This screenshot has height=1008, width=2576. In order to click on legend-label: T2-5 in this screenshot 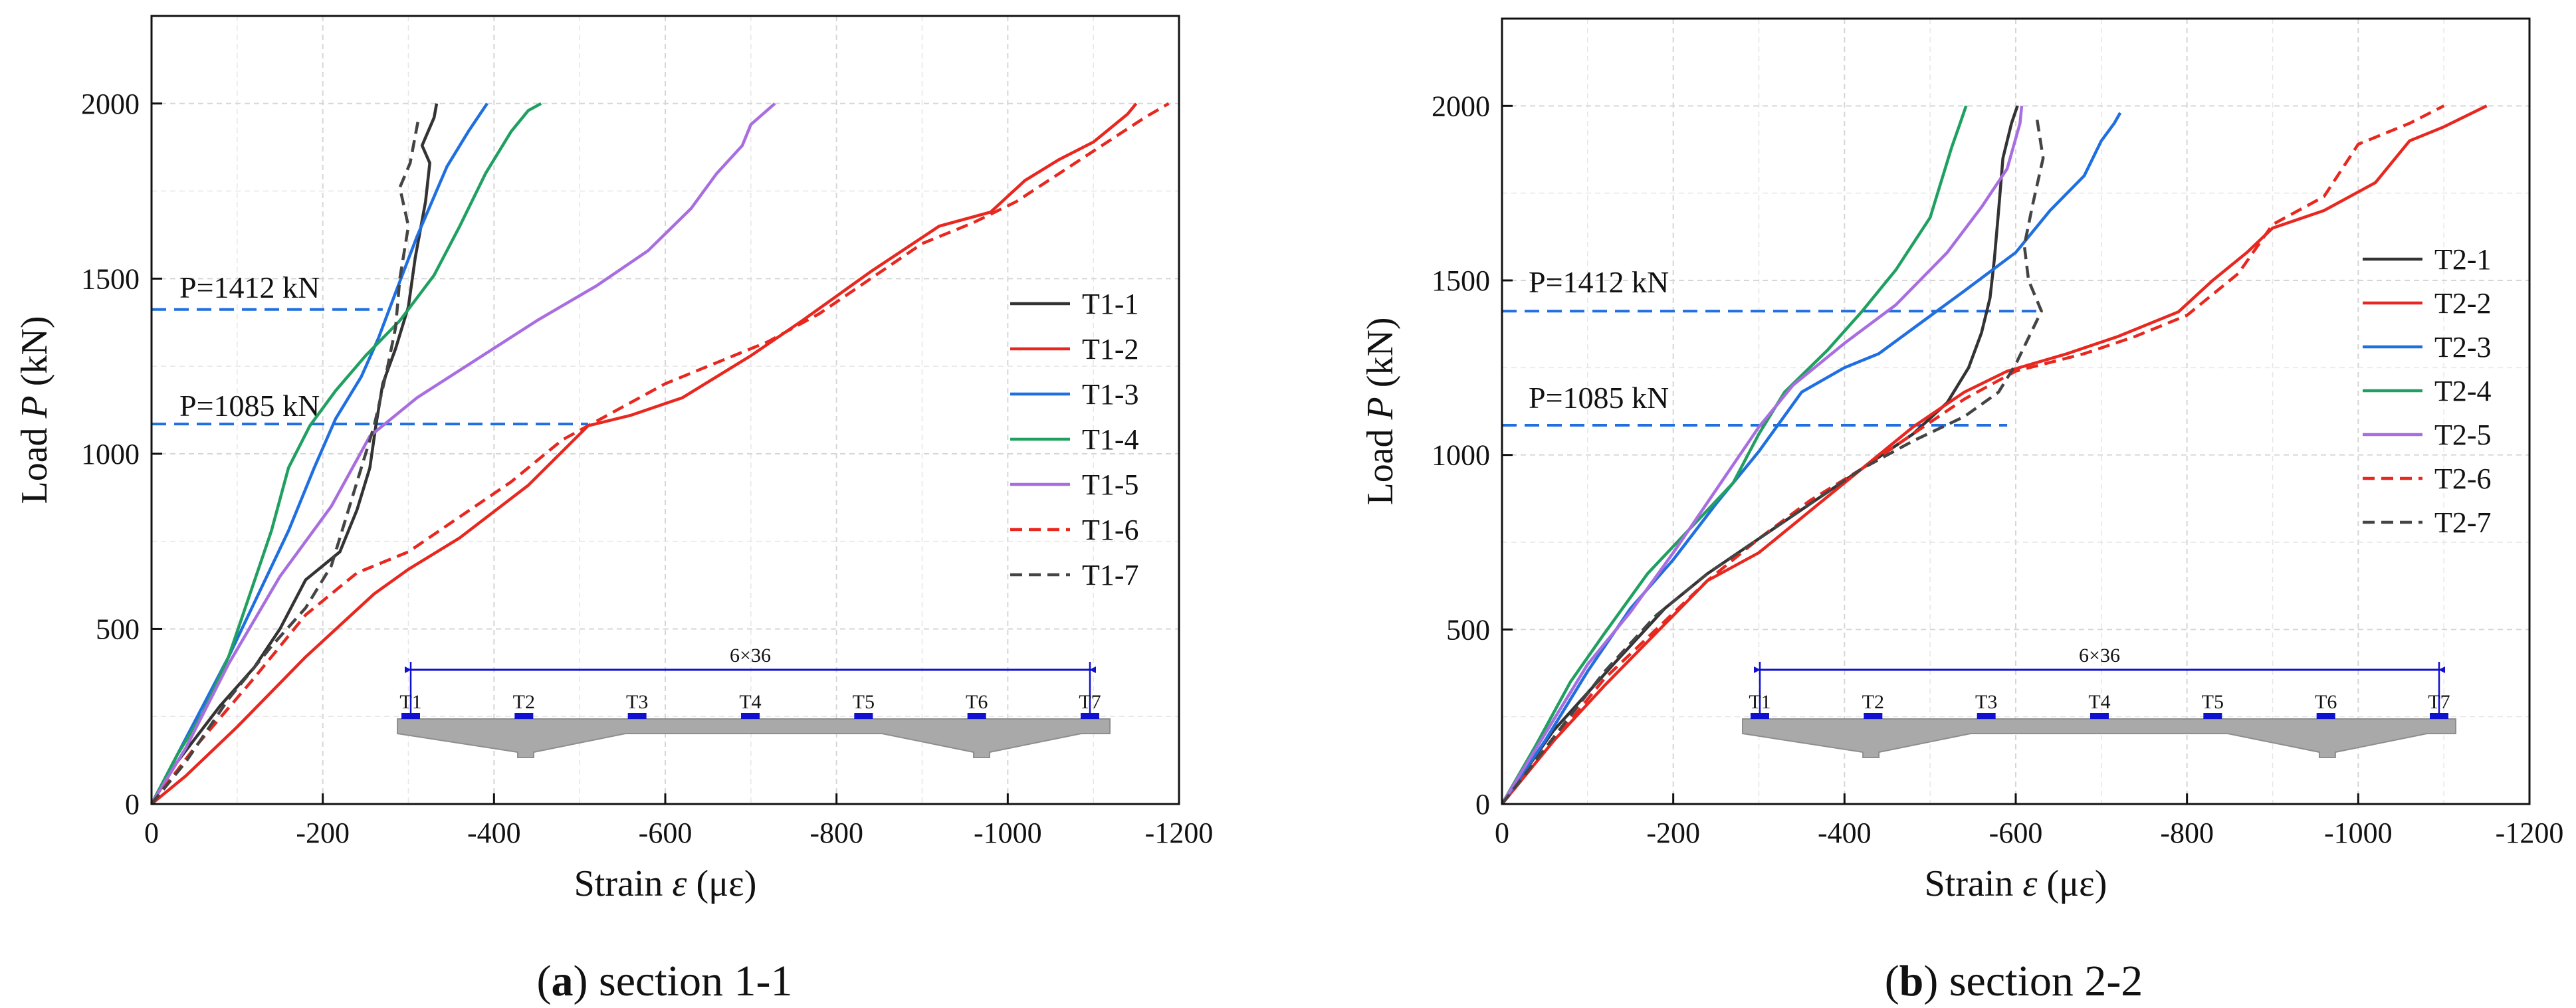, I will do `click(2463, 435)`.